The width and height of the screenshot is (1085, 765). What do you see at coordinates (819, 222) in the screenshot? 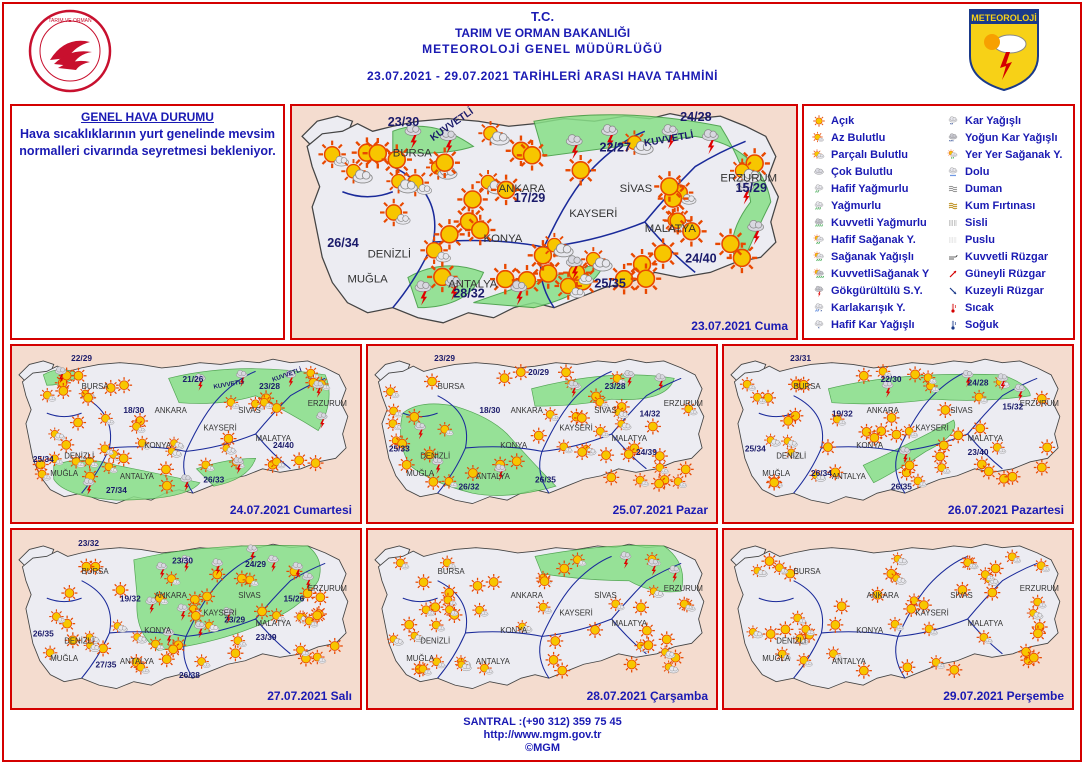
I see `heavy-rain-icon` at bounding box center [819, 222].